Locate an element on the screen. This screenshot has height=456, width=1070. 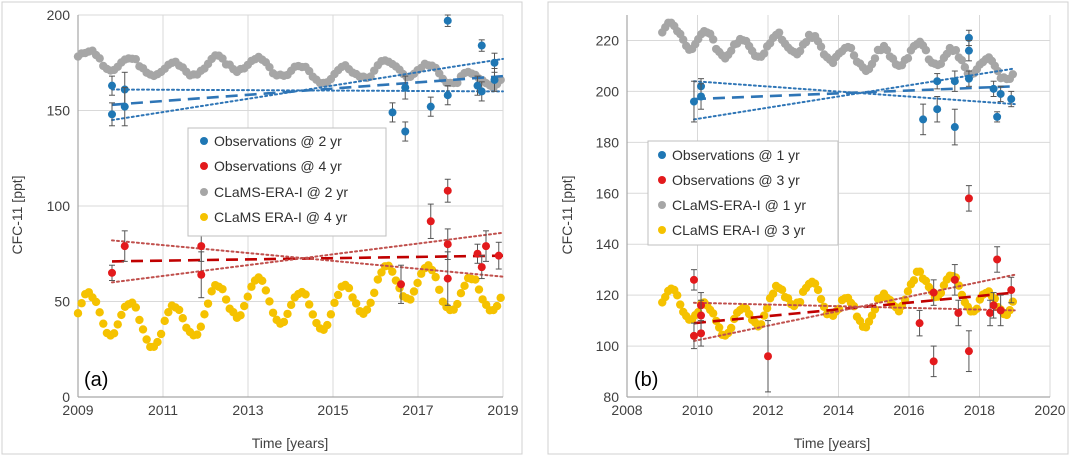
legend-marker-clams-2yr is located at coordinates (204, 192).